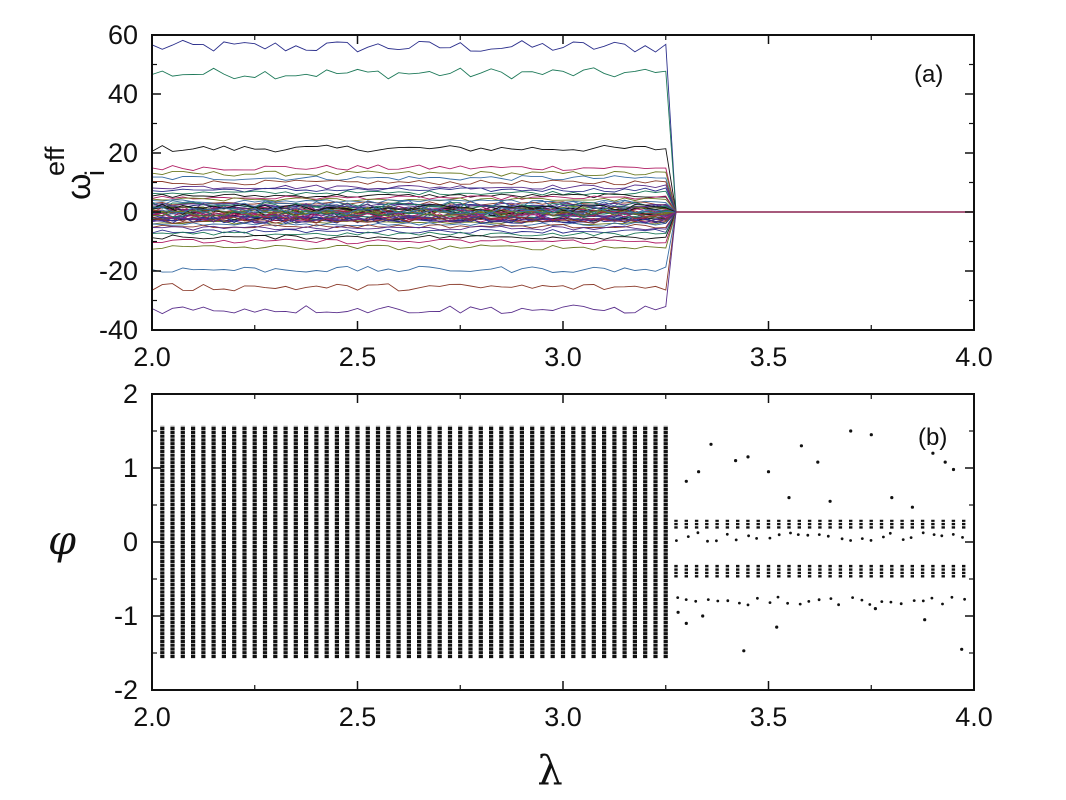 This screenshot has width=1066, height=800. I want to click on panel-b-xlabel: λ, so click(549, 771).